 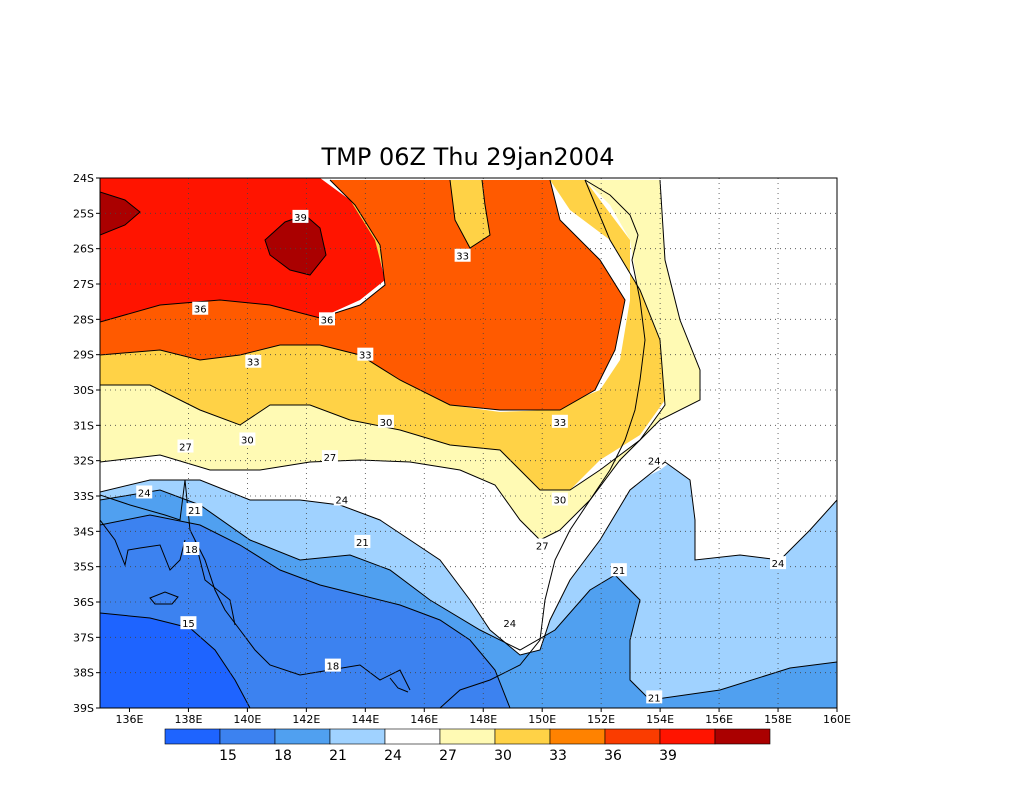 I want to click on y-tick-label: 26S, so click(x=83, y=249).